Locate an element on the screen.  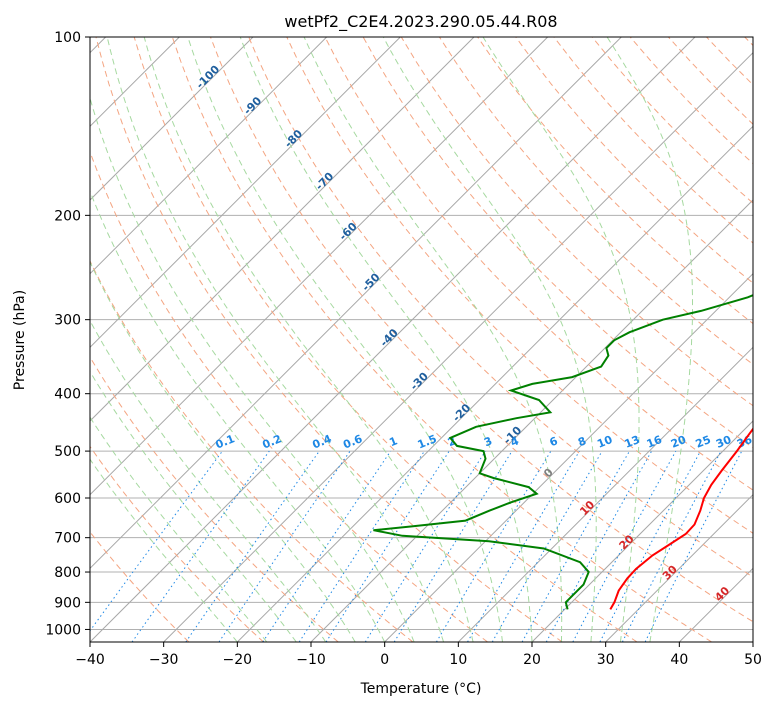
x-tick-label: 20 is located at coordinates (532, 660).